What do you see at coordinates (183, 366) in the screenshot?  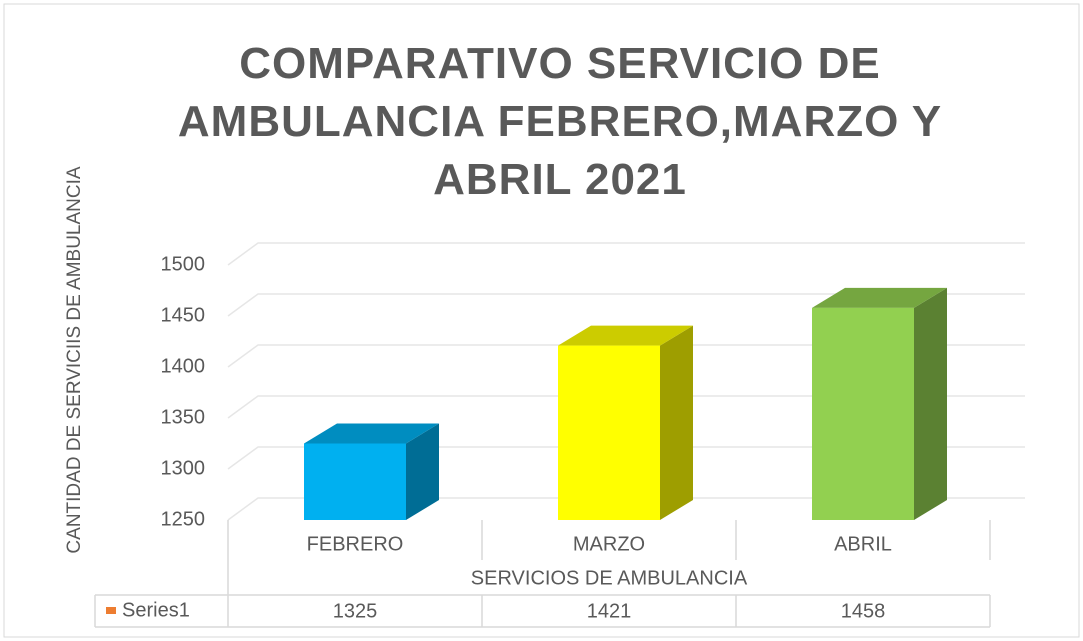 I see `y-tick-label: 1400` at bounding box center [183, 366].